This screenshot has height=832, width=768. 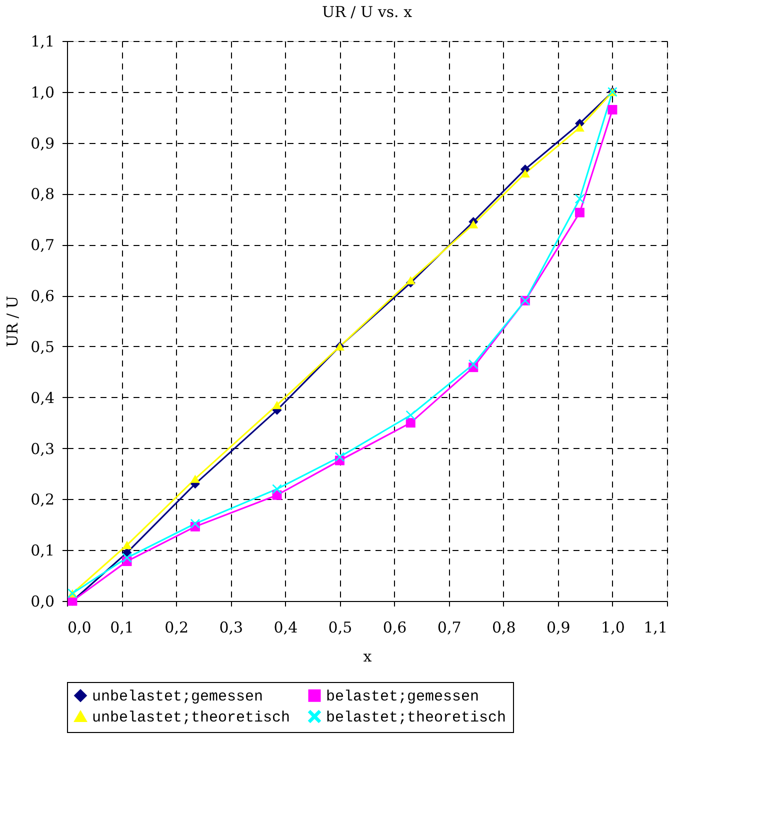 I want to click on x-axis-title: x, so click(x=367, y=657).